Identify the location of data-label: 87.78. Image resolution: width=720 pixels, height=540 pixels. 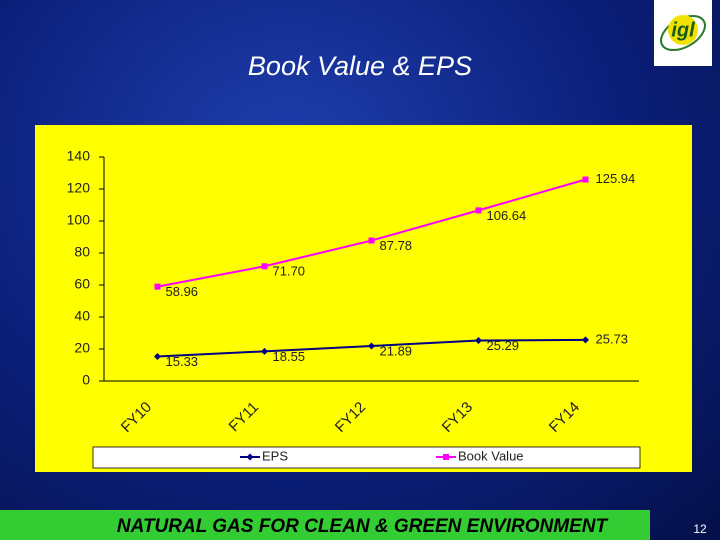
(396, 245).